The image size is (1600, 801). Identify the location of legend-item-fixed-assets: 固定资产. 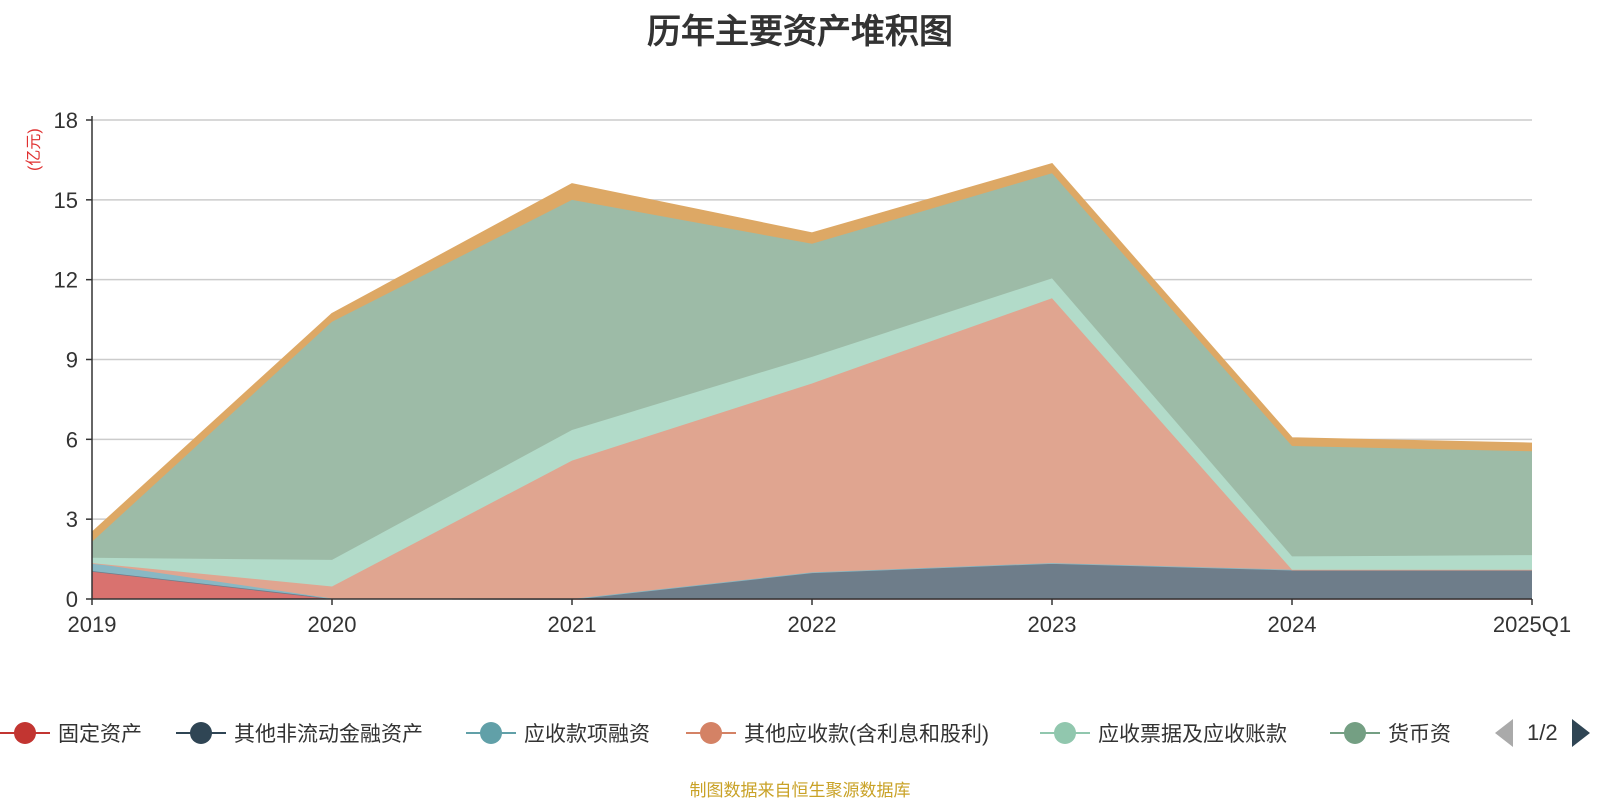
(71, 733).